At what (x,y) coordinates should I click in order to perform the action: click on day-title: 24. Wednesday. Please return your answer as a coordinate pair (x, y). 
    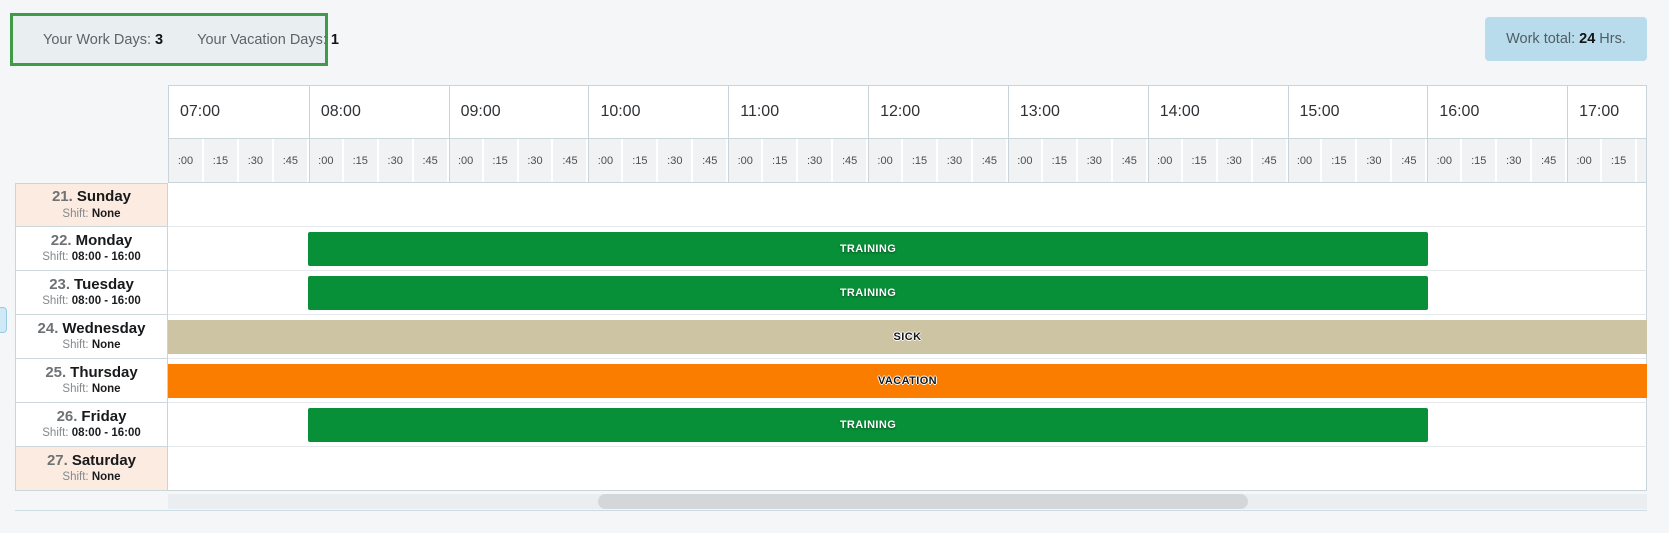
    Looking at the image, I should click on (92, 328).